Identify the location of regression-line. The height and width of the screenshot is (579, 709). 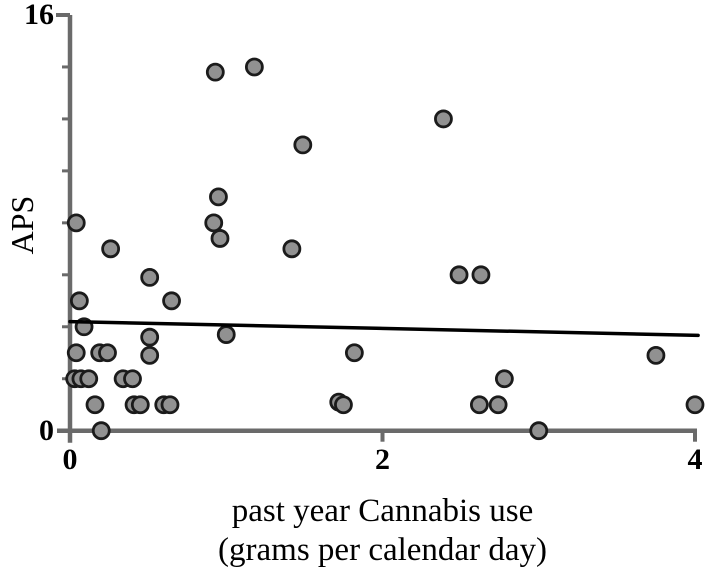
(384, 328).